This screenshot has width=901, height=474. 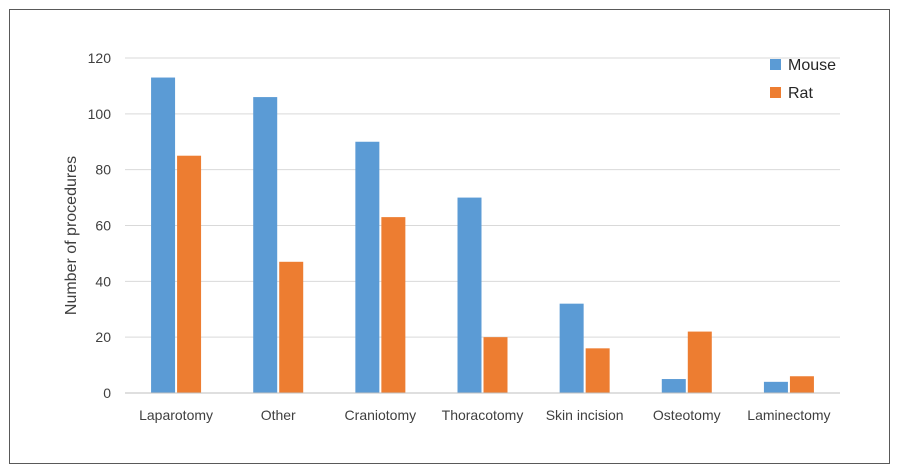 I want to click on y-tick-labels: 0 20 40 60 80 100 120, so click(x=100, y=225).